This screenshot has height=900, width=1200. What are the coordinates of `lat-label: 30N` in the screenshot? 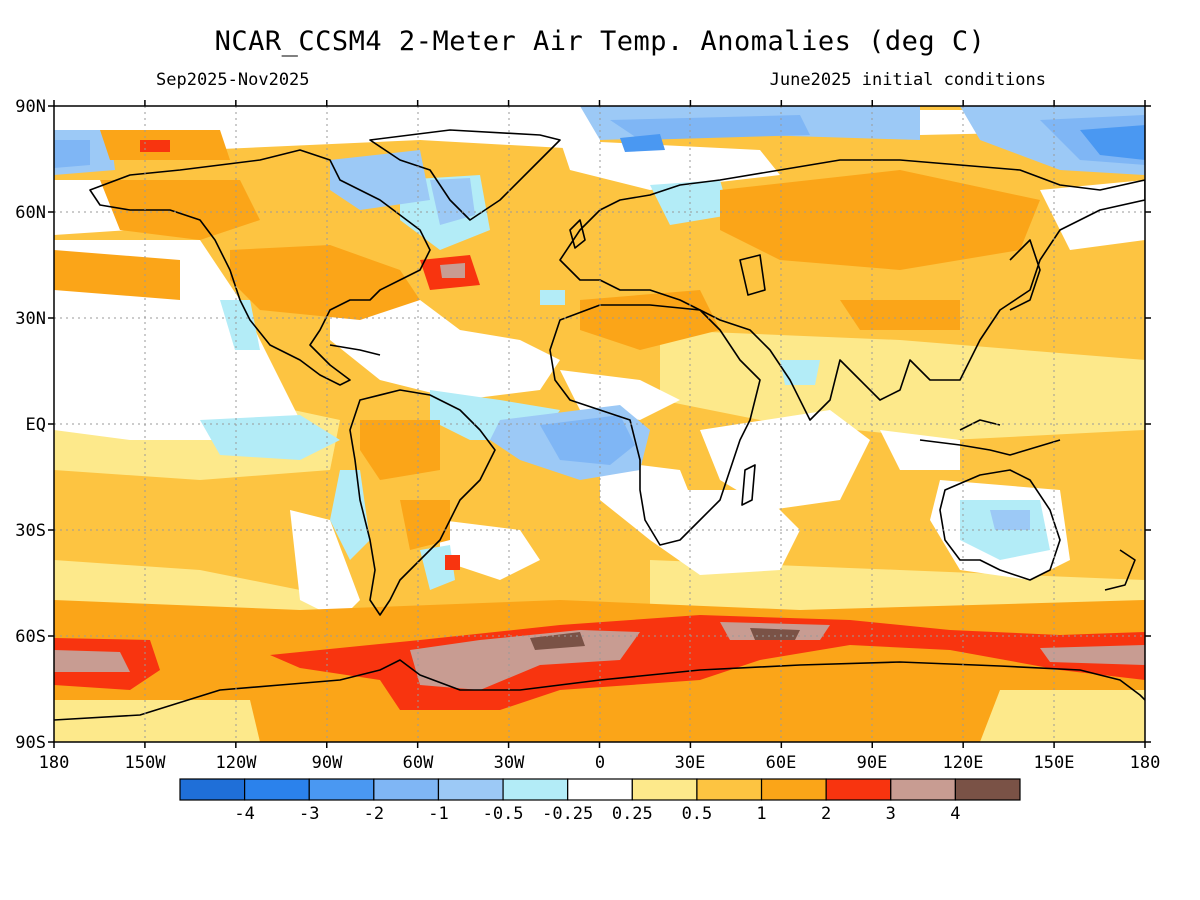 It's located at (30, 319).